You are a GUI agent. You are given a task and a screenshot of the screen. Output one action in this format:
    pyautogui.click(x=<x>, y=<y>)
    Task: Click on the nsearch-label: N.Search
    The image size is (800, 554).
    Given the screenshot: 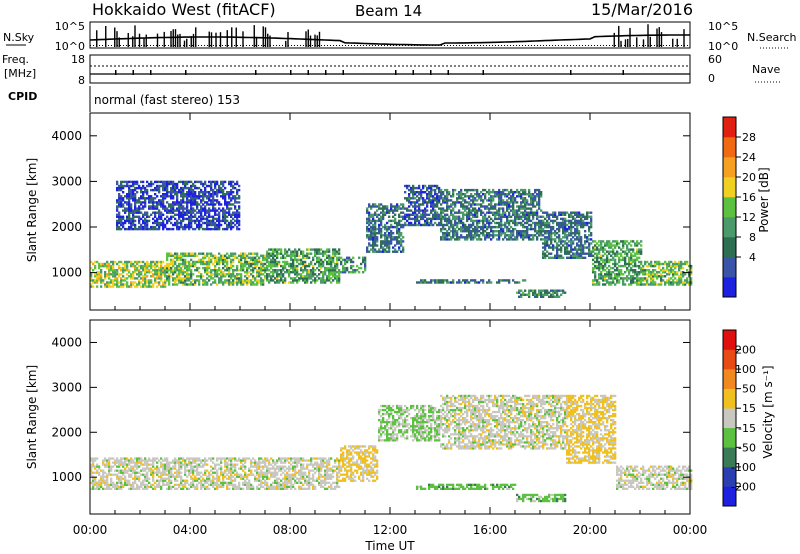 What is the action you would take?
    pyautogui.click(x=772, y=37)
    